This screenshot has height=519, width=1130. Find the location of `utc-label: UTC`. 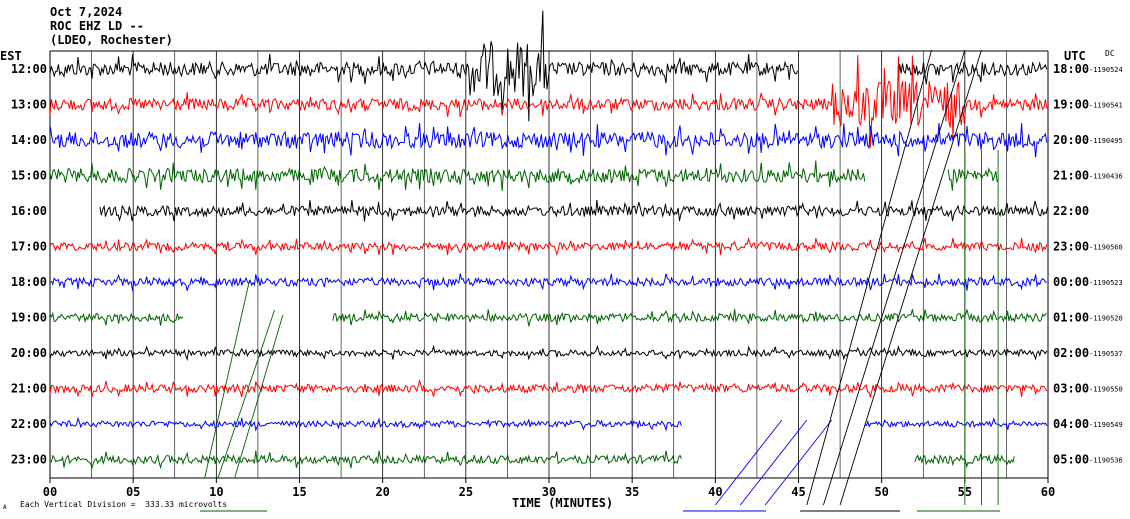

utc-label: UTC is located at coordinates (1075, 56).